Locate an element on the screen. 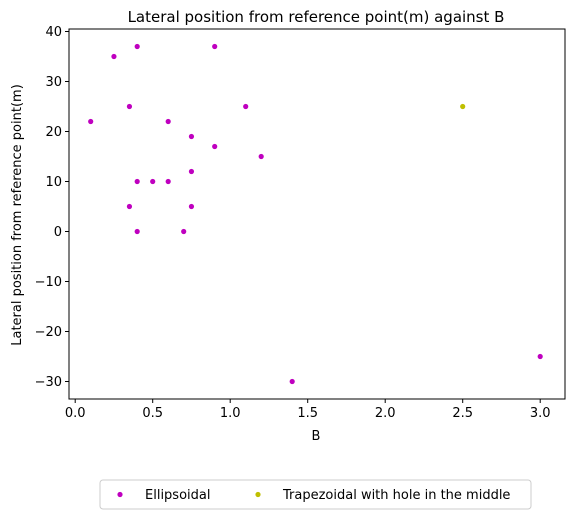 The width and height of the screenshot is (574, 515). x-tick-label: 3.0 is located at coordinates (540, 413).